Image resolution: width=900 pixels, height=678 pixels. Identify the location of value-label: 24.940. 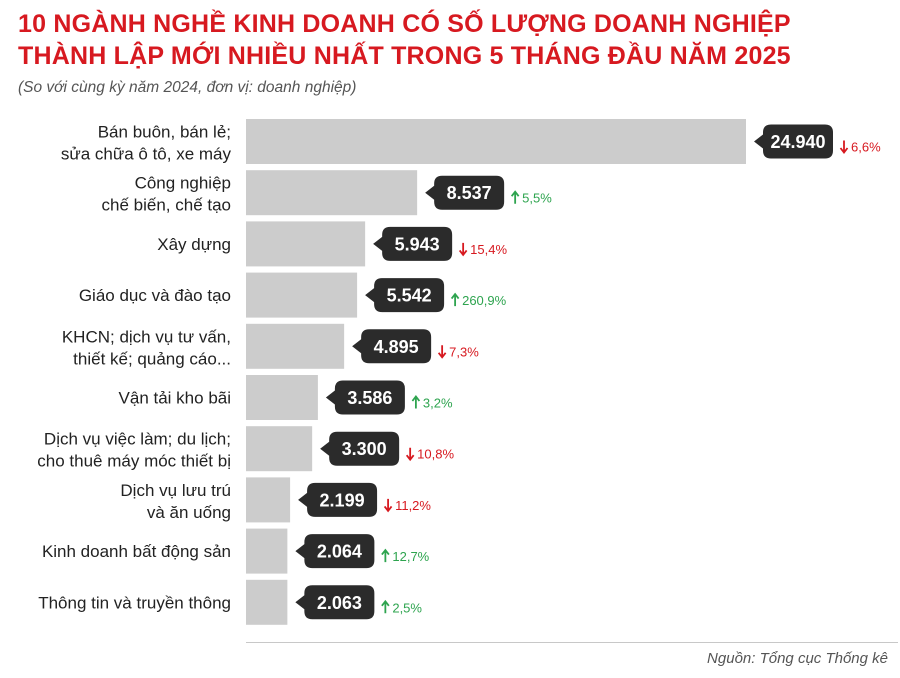
(797, 142).